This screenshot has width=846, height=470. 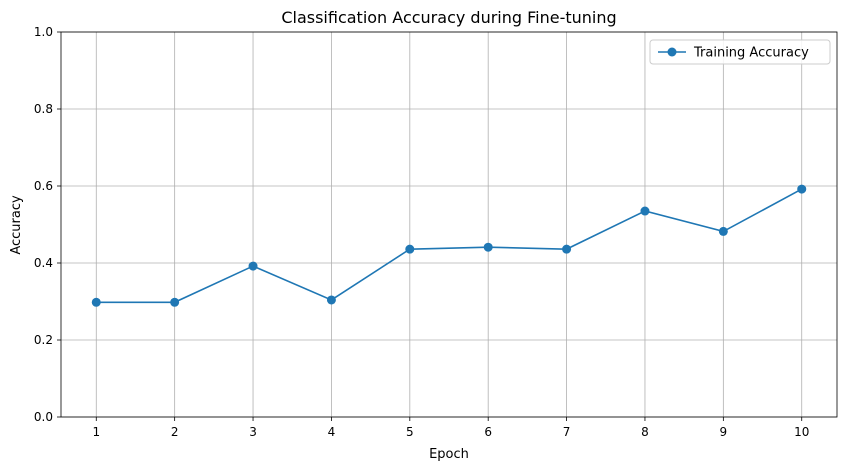 What do you see at coordinates (43, 32) in the screenshot?
I see `y-tick-label: 1.0` at bounding box center [43, 32].